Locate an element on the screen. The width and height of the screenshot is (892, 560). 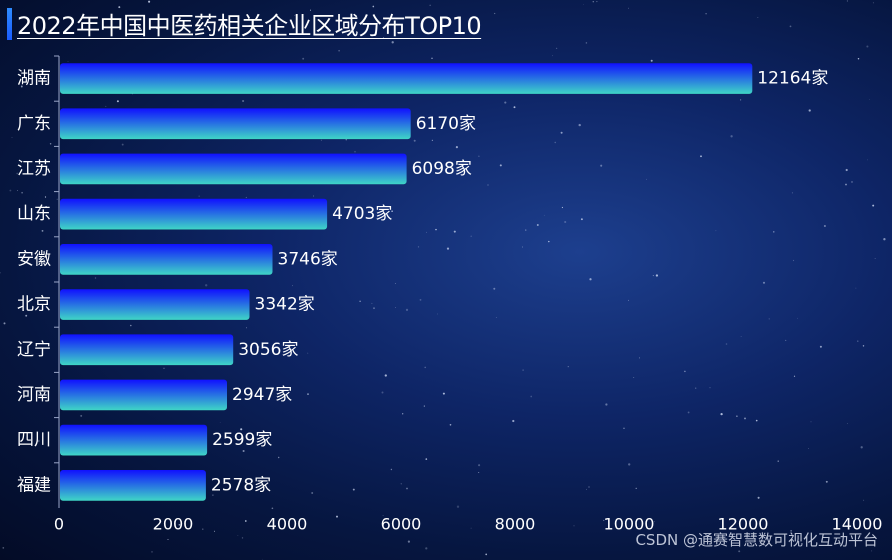
data-label: 3056家 is located at coordinates (268, 350).